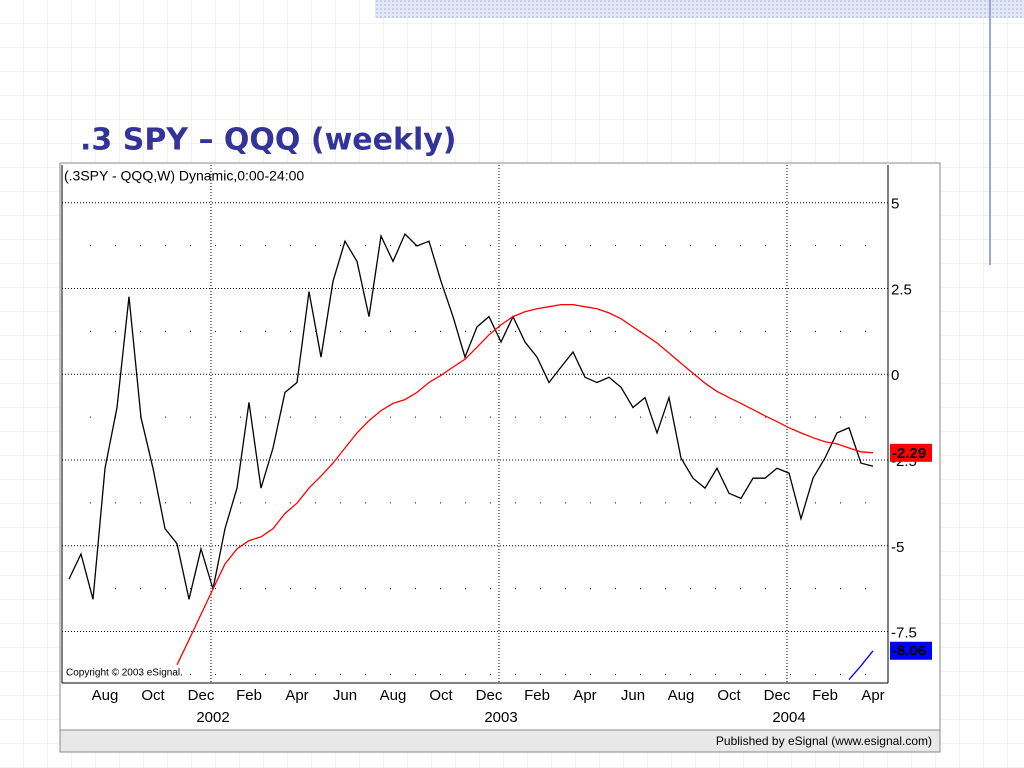 The height and width of the screenshot is (768, 1024). What do you see at coordinates (184, 176) in the screenshot?
I see `chart-title: (.3SPY - QQQ,W) Dynamic,0:00-24:00` at bounding box center [184, 176].